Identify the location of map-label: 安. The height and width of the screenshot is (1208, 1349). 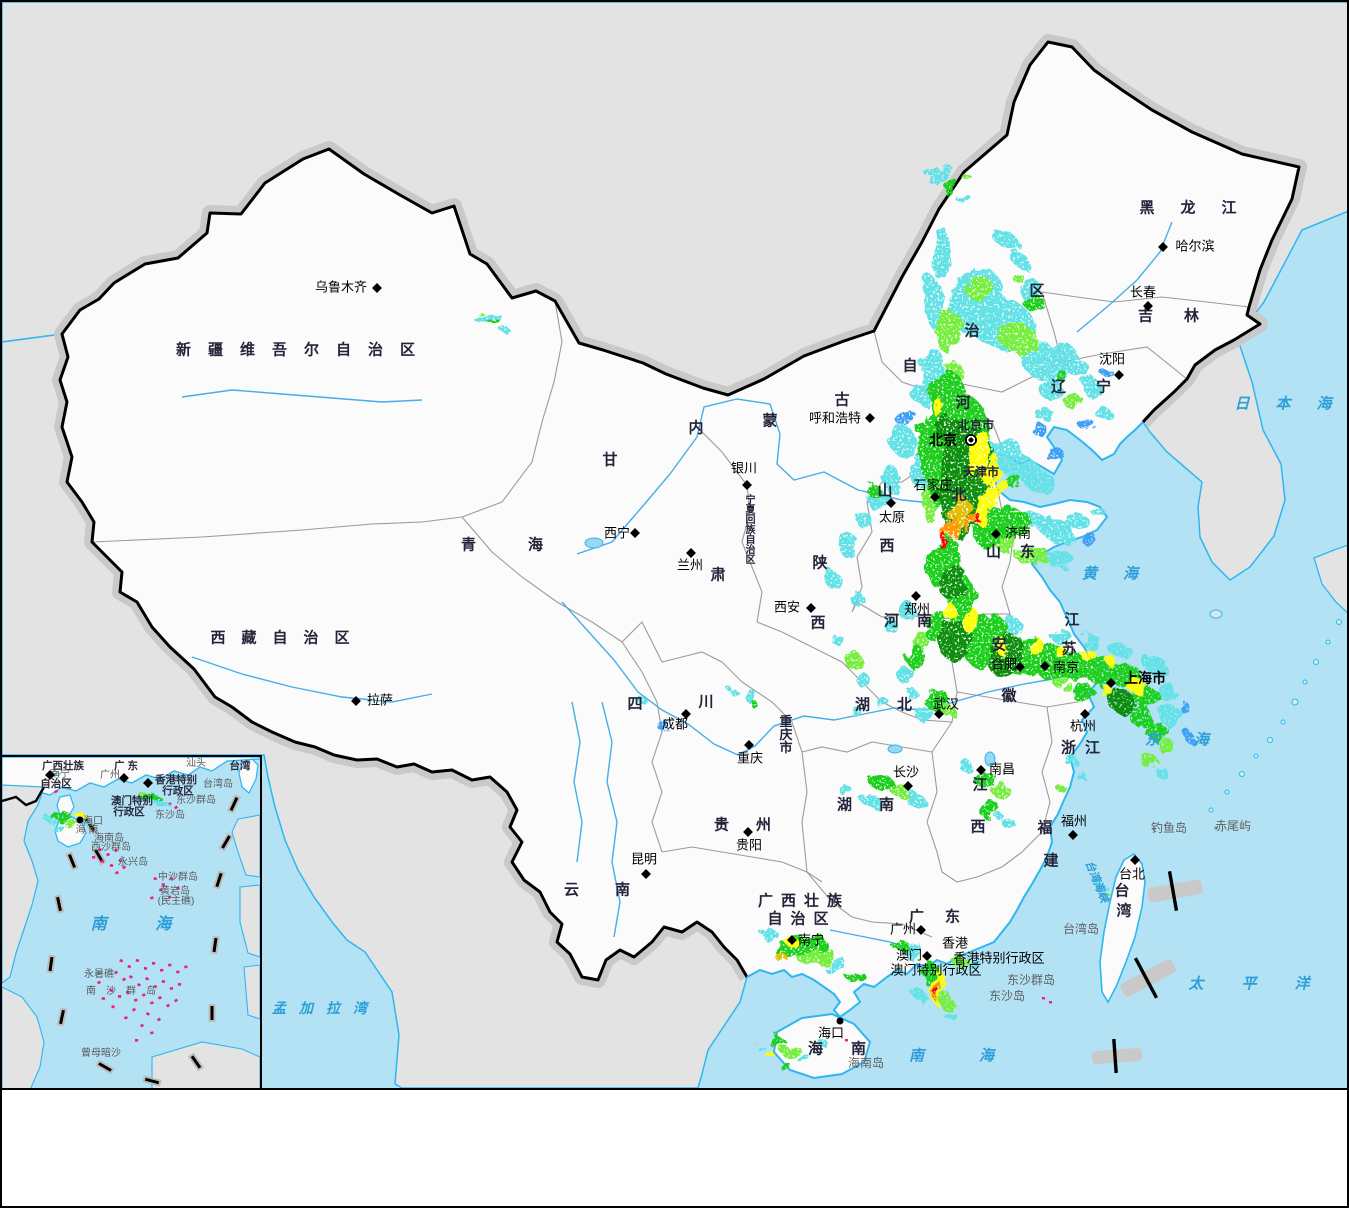
(999, 645).